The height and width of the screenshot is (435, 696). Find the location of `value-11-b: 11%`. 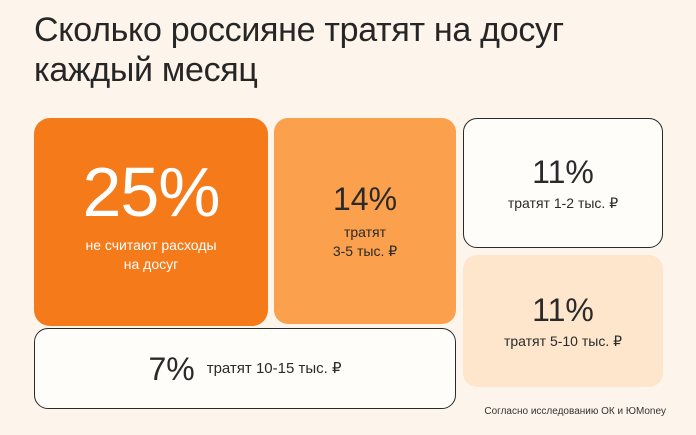

value-11-b: 11% is located at coordinates (563, 309).